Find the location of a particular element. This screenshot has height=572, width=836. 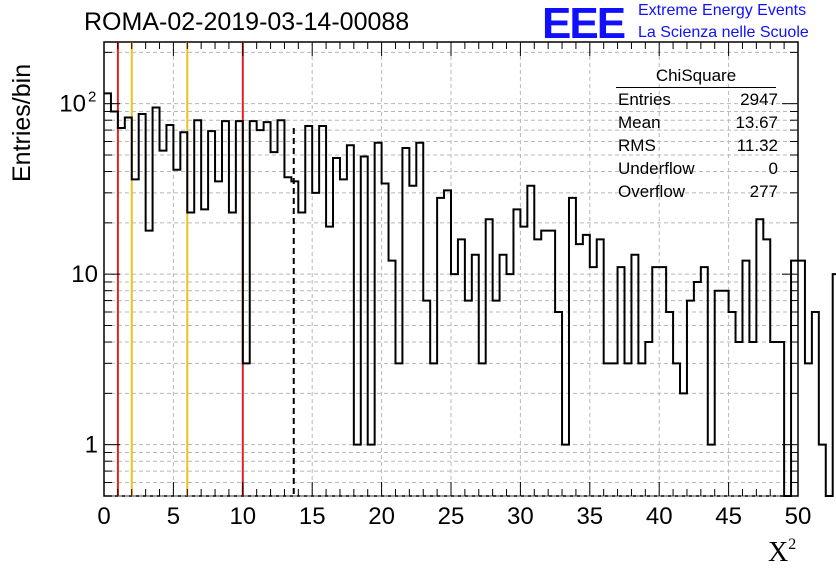

stats-value: 11.32 is located at coordinates (757, 145).